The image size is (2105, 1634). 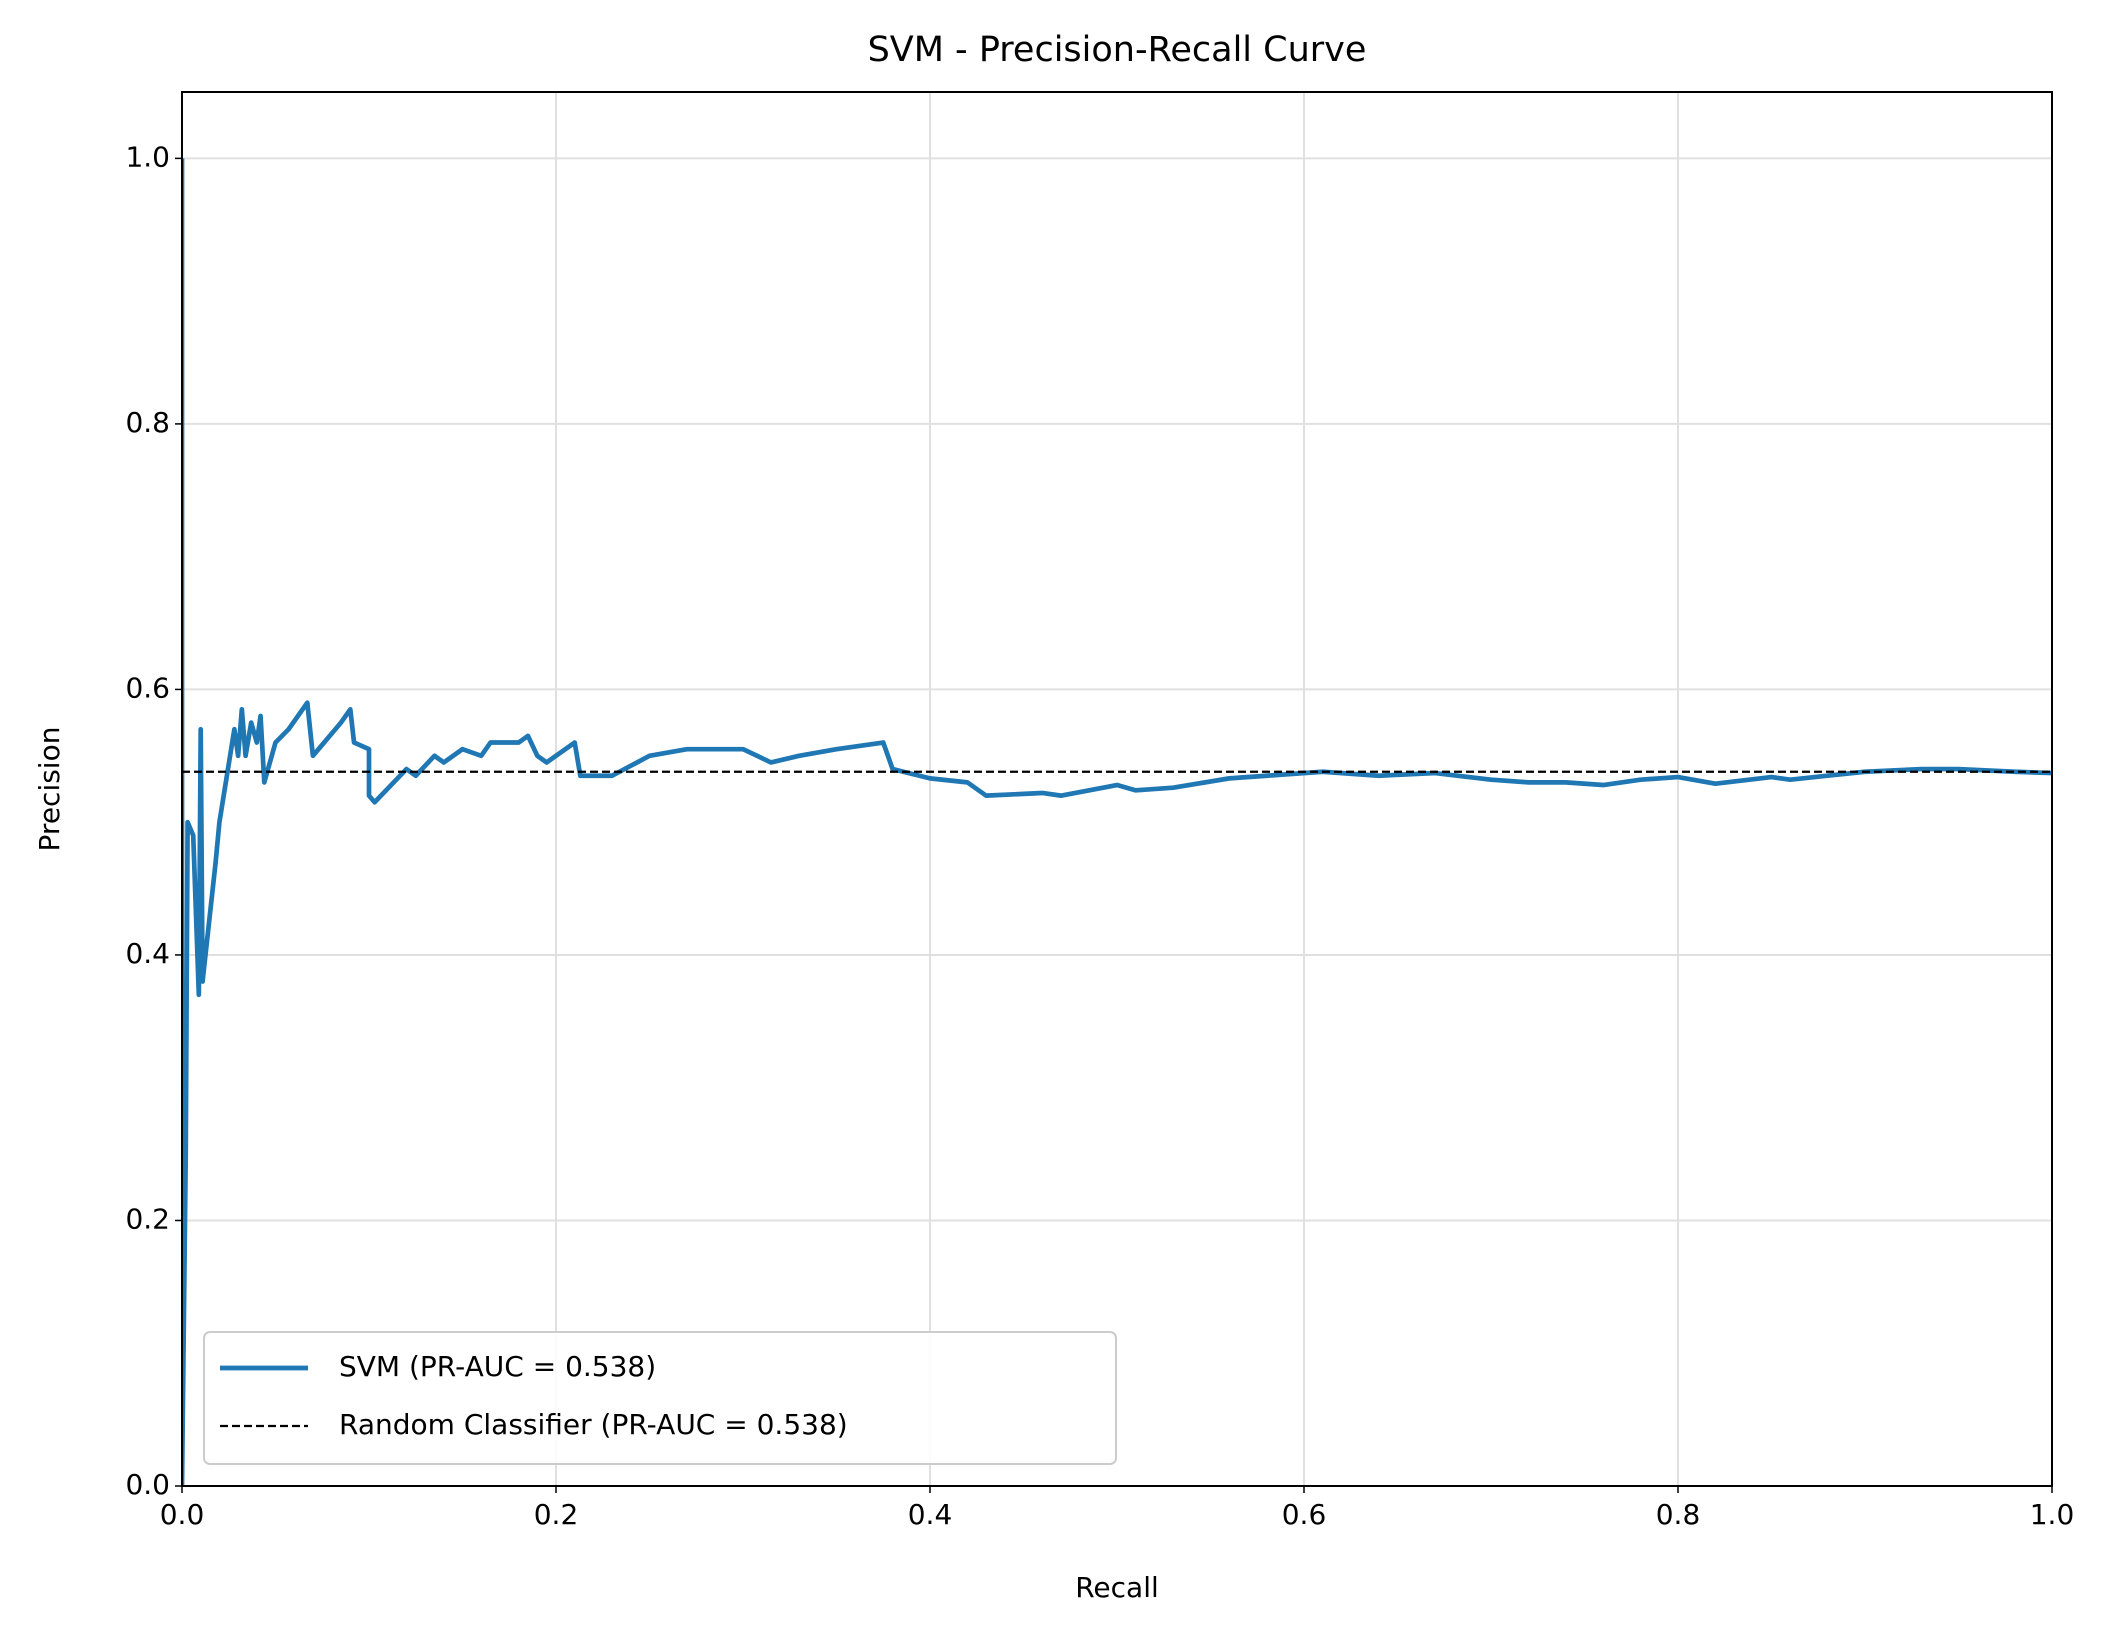 I want to click on x-tick-label: 0.6, so click(x=1304, y=1514).